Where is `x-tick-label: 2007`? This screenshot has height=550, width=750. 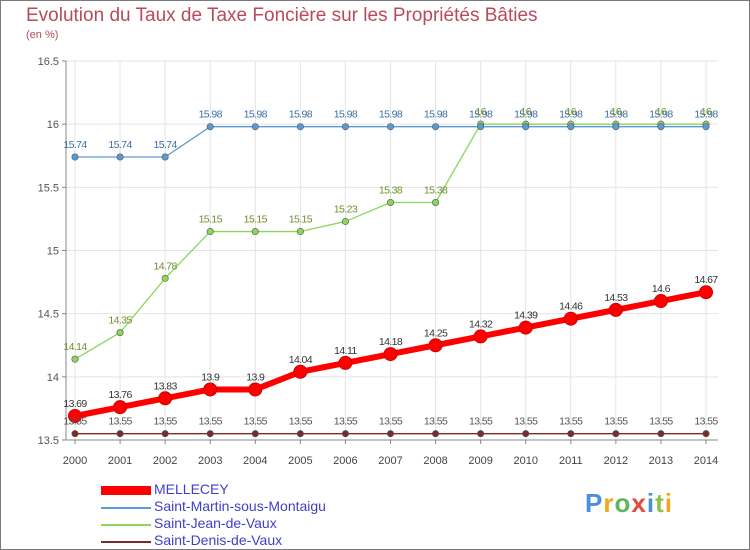
x-tick-label: 2007 is located at coordinates (390, 461).